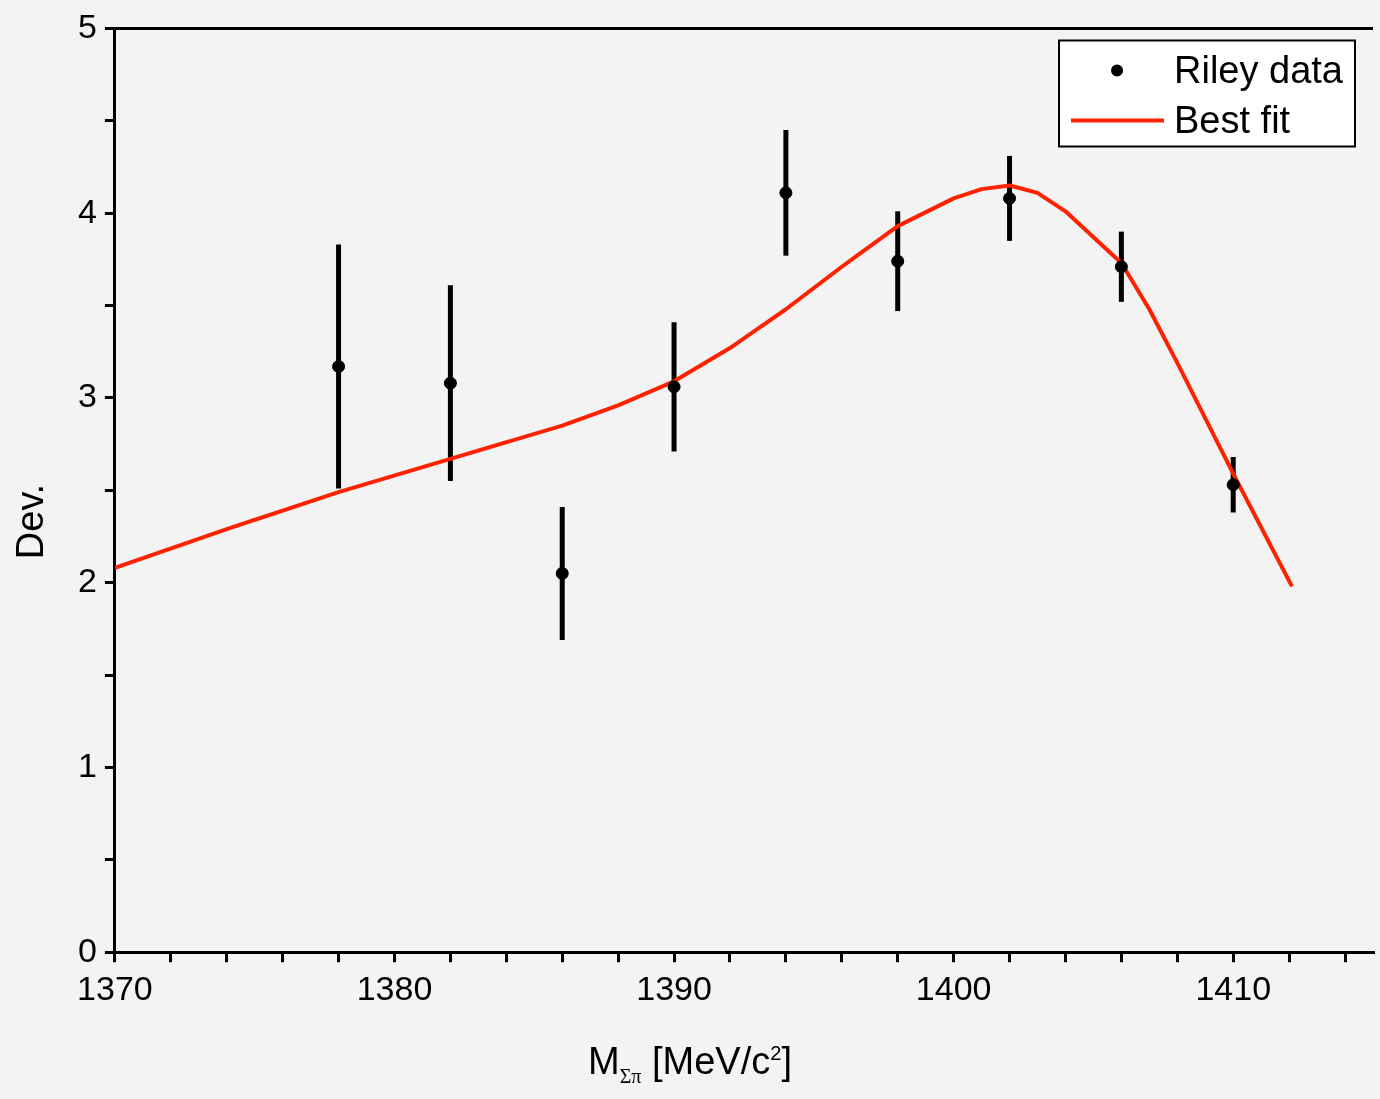  I want to click on x-axis-title: M$_{Σπ}$ [MeV/c$^{2}$], so click(690, 1064).